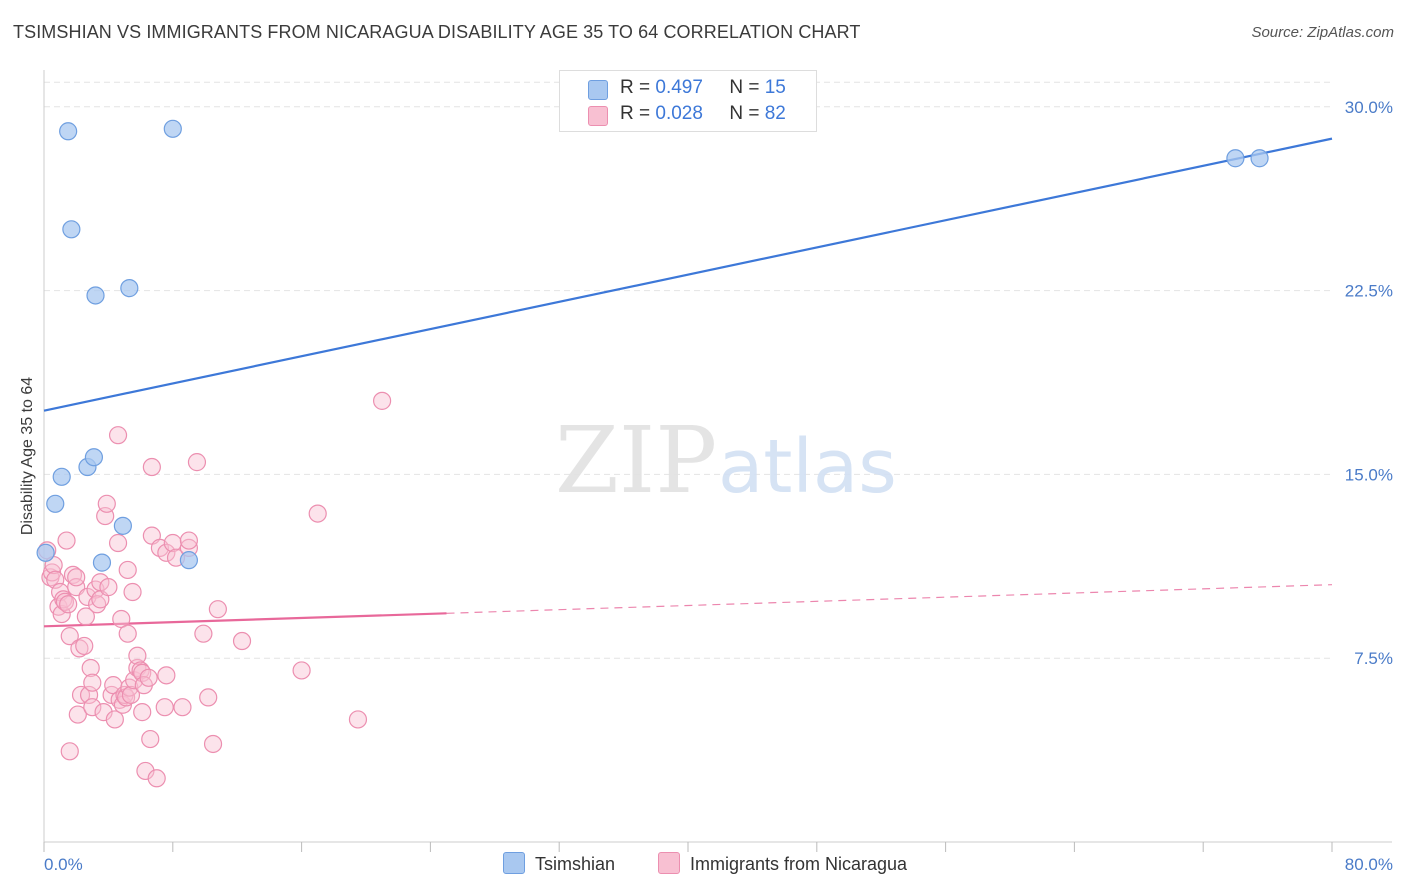  What do you see at coordinates (775, 113) in the screenshot?
I see `legend-n-value: 82` at bounding box center [775, 113].